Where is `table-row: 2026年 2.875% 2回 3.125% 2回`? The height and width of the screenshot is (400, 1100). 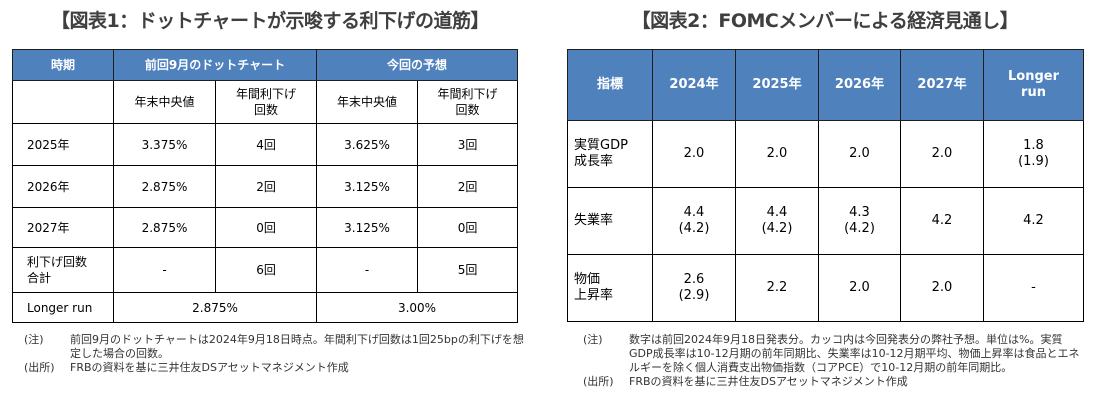 table-row: 2026年 2.875% 2回 3.125% 2回 is located at coordinates (265, 186).